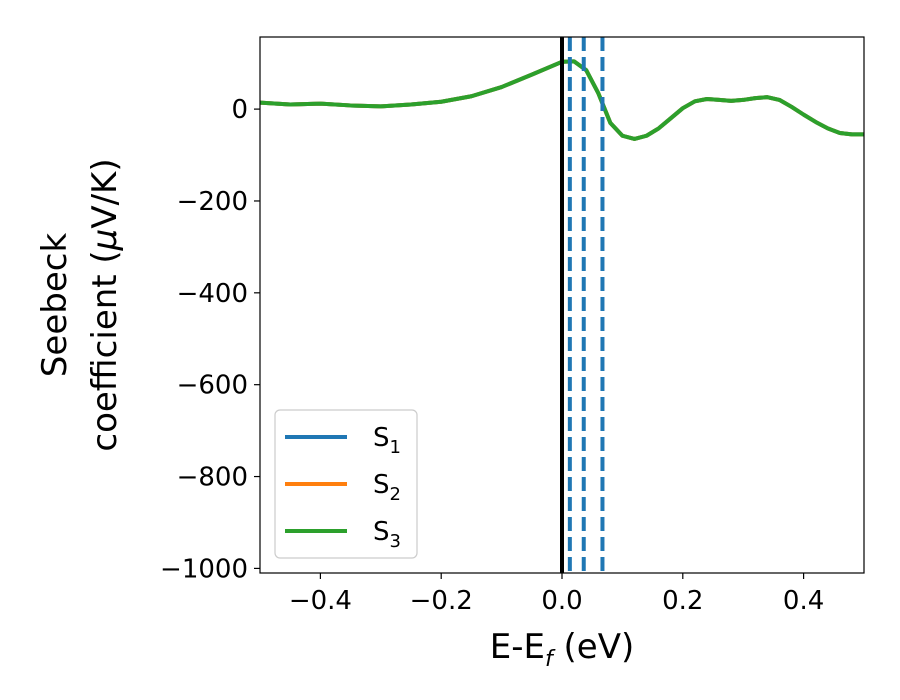 This screenshot has width=900, height=700. I want to click on y-tick-label: −1000, so click(204, 569).